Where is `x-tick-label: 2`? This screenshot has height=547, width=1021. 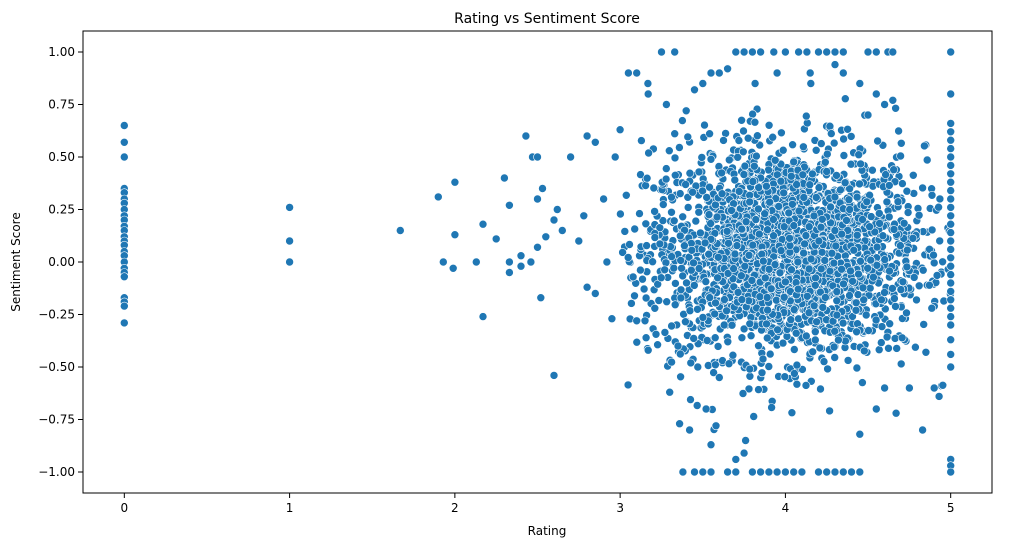
x-tick-label: 2 is located at coordinates (455, 508).